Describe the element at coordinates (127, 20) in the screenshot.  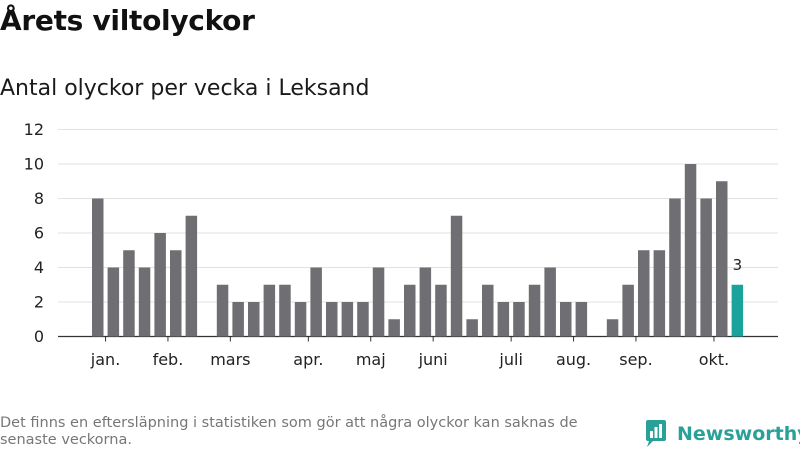
I see `chart-title: Årets viltolyckor` at that location.